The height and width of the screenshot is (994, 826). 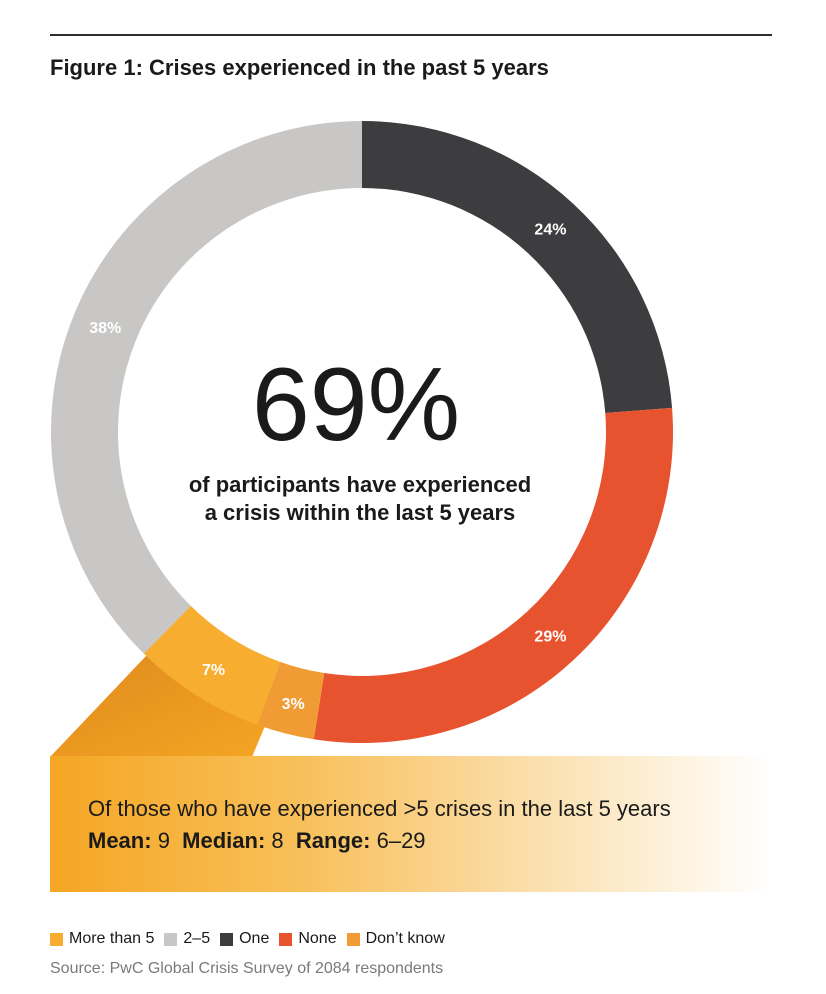 What do you see at coordinates (356, 405) in the screenshot?
I see `center-headline: 69%` at bounding box center [356, 405].